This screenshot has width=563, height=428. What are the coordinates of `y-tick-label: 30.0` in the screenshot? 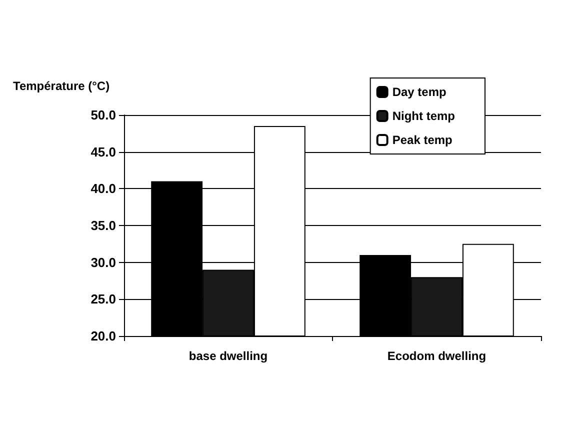 It's located at (103, 262).